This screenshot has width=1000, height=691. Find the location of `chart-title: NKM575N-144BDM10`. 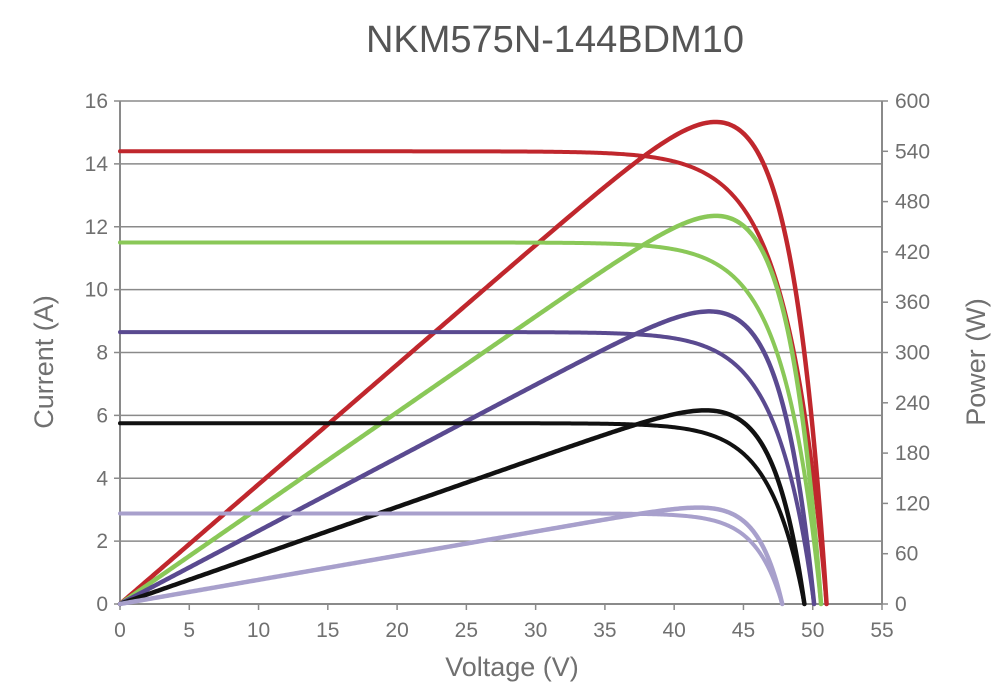

chart-title: NKM575N-144BDM10 is located at coordinates (555, 40).